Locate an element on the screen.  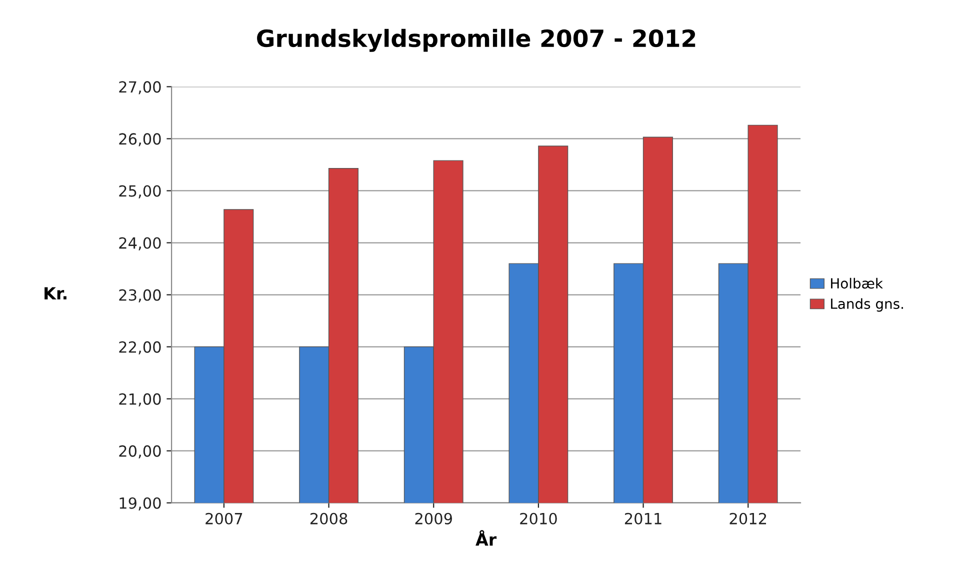
x-tick-label: 2010 is located at coordinates (538, 518).